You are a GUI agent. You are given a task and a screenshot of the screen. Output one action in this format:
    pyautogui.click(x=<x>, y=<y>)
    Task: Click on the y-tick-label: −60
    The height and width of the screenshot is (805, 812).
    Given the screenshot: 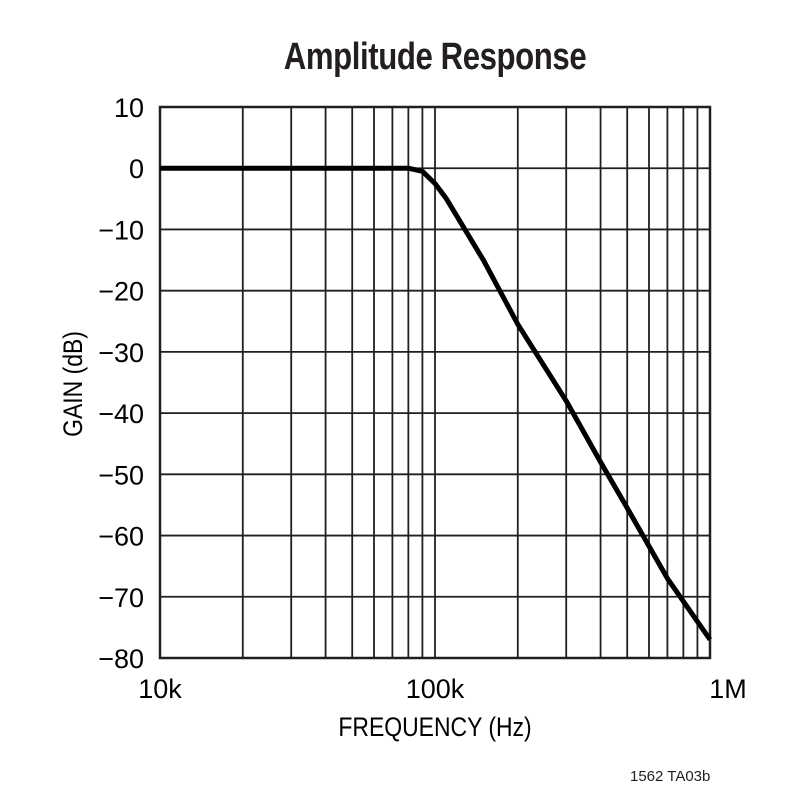 What is the action you would take?
    pyautogui.click(x=121, y=537)
    